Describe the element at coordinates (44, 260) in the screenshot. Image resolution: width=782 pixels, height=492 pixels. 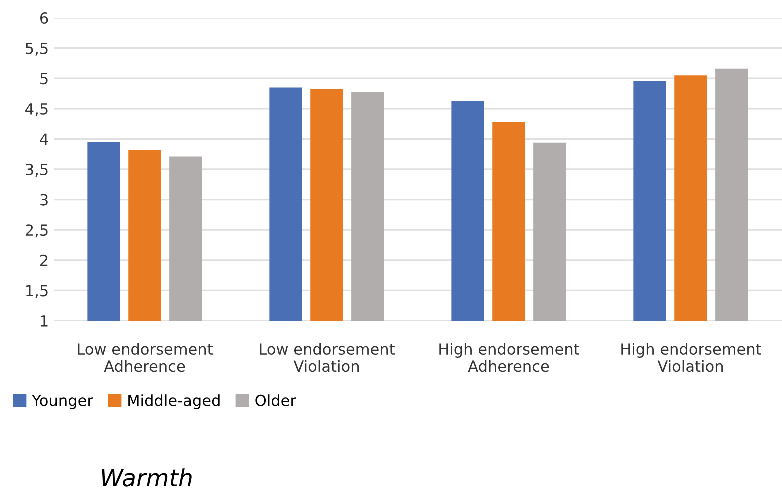
I see `y-tick-label: 2` at that location.